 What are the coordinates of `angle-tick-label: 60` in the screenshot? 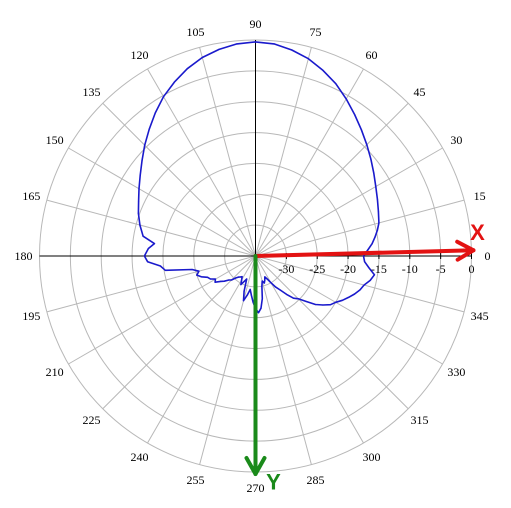 It's located at (372, 55).